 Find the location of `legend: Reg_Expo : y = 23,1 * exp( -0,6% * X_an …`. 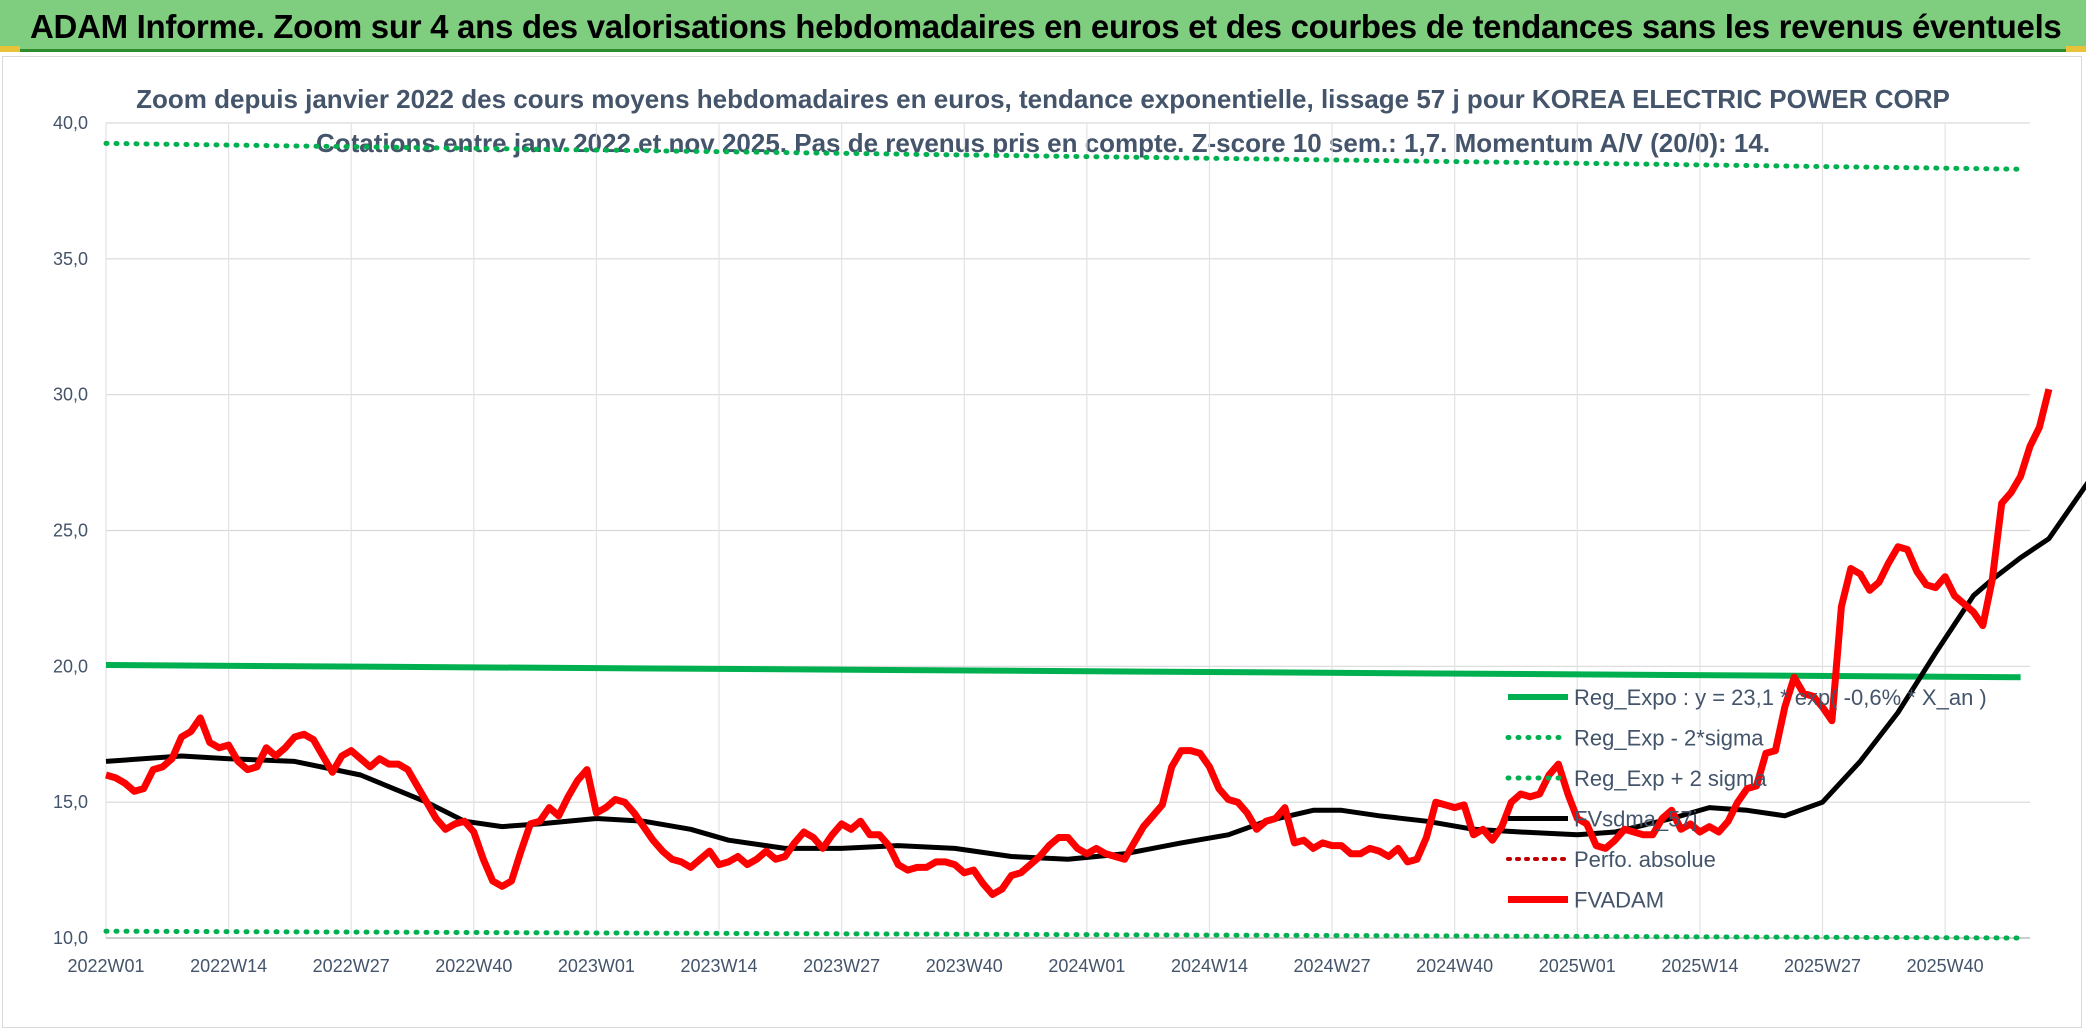

legend: Reg_Expo : y = 23,1 * exp( -0,6% * X_an … is located at coordinates (1746, 799).